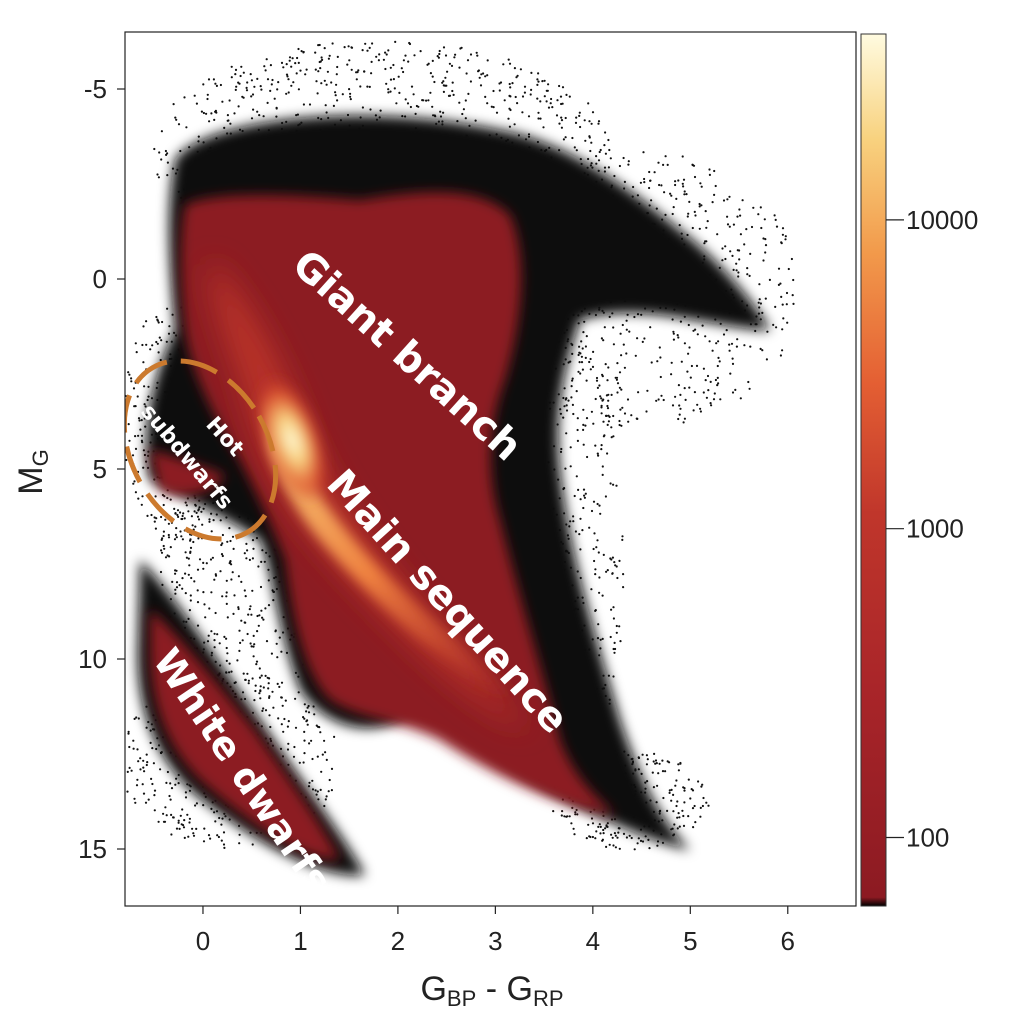 This screenshot has width=1020, height=1030. Describe the element at coordinates (31, 480) in the screenshot. I see `y-axis-title-m: M` at that location.